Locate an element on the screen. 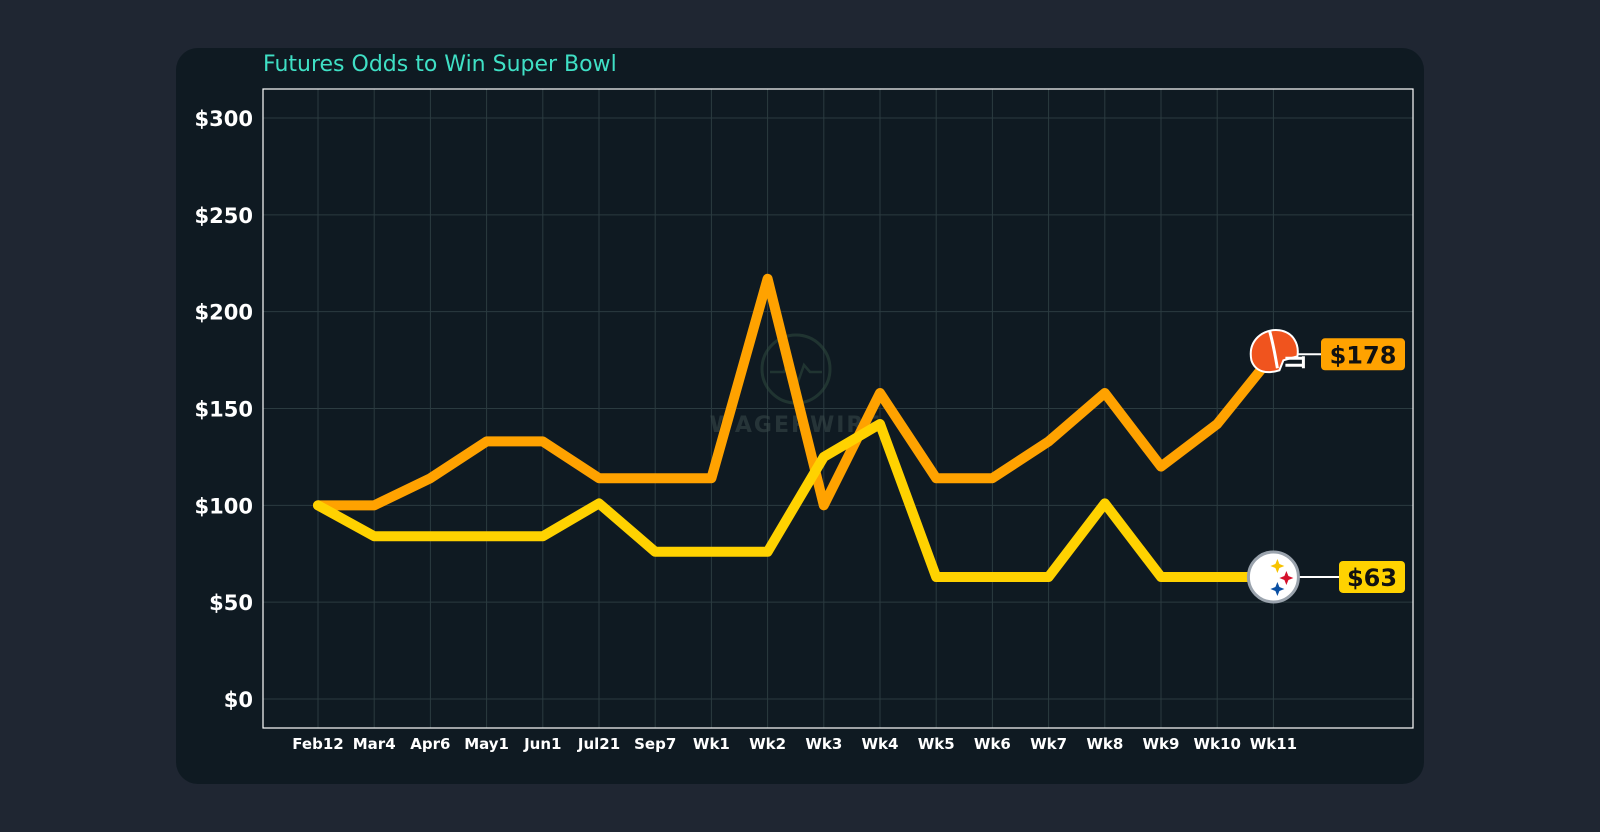  wordmark-bg is located at coordinates (1263, 576).